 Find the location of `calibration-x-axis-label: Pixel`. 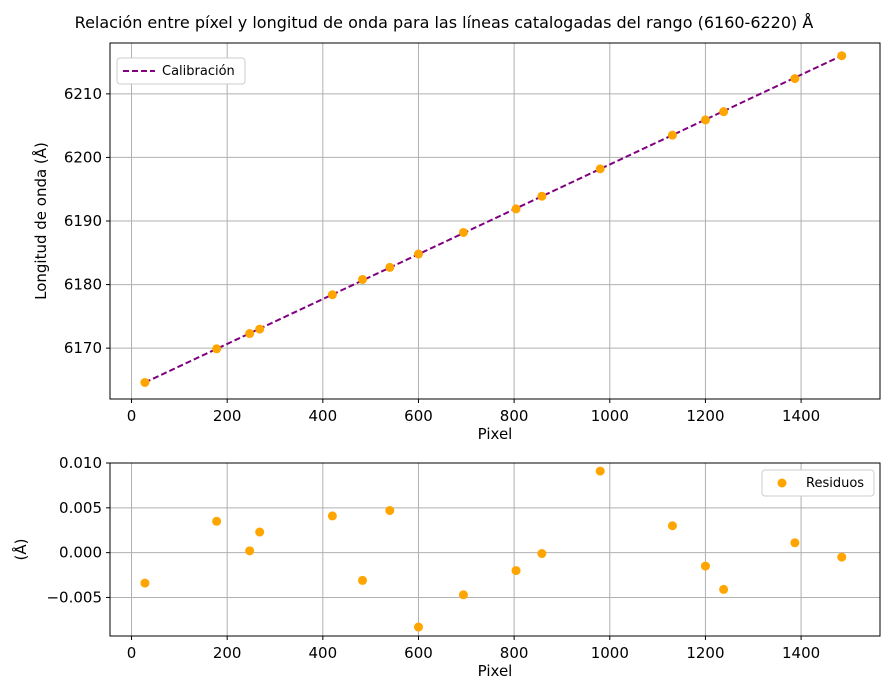

calibration-x-axis-label: Pixel is located at coordinates (495, 434).